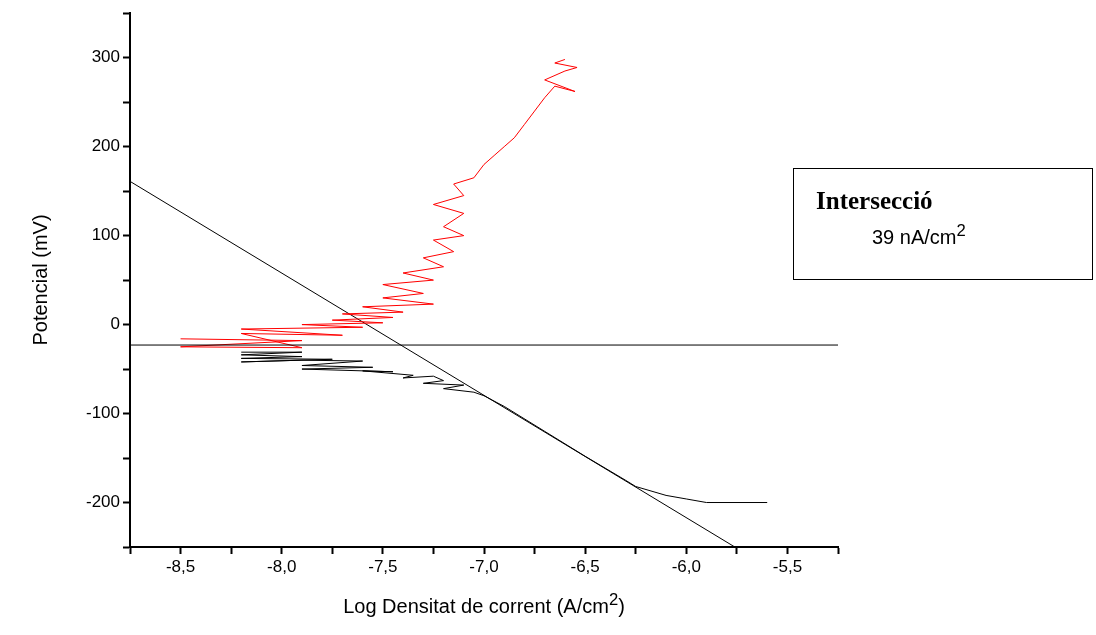 The width and height of the screenshot is (1096, 635). I want to click on x-tick-label: -7,5, so click(383, 566).